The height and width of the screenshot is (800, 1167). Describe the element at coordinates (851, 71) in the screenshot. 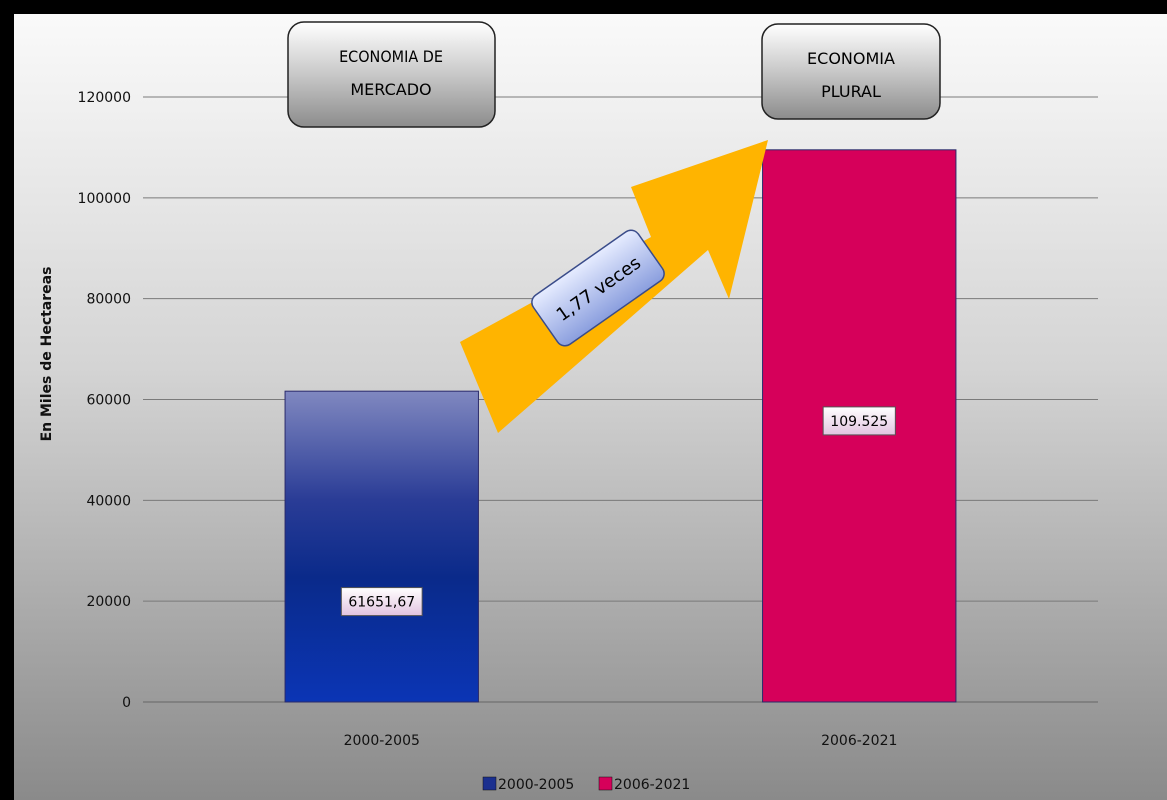

I see `economia-plural-box: ECONOMIA PLURAL` at that location.